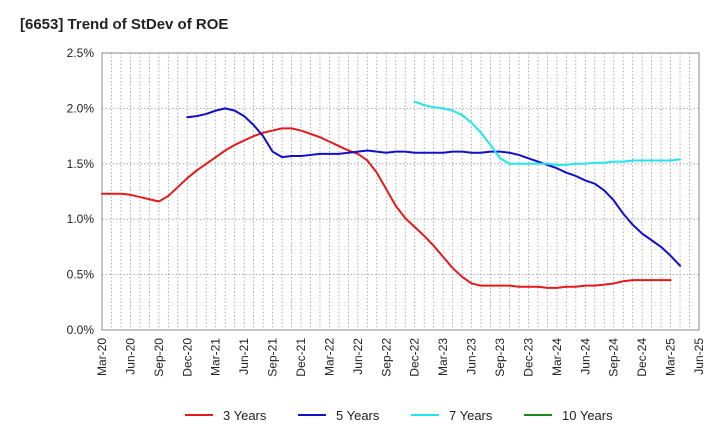 The image size is (720, 440). I want to click on y-tick-label: 0.5%, so click(81, 275).